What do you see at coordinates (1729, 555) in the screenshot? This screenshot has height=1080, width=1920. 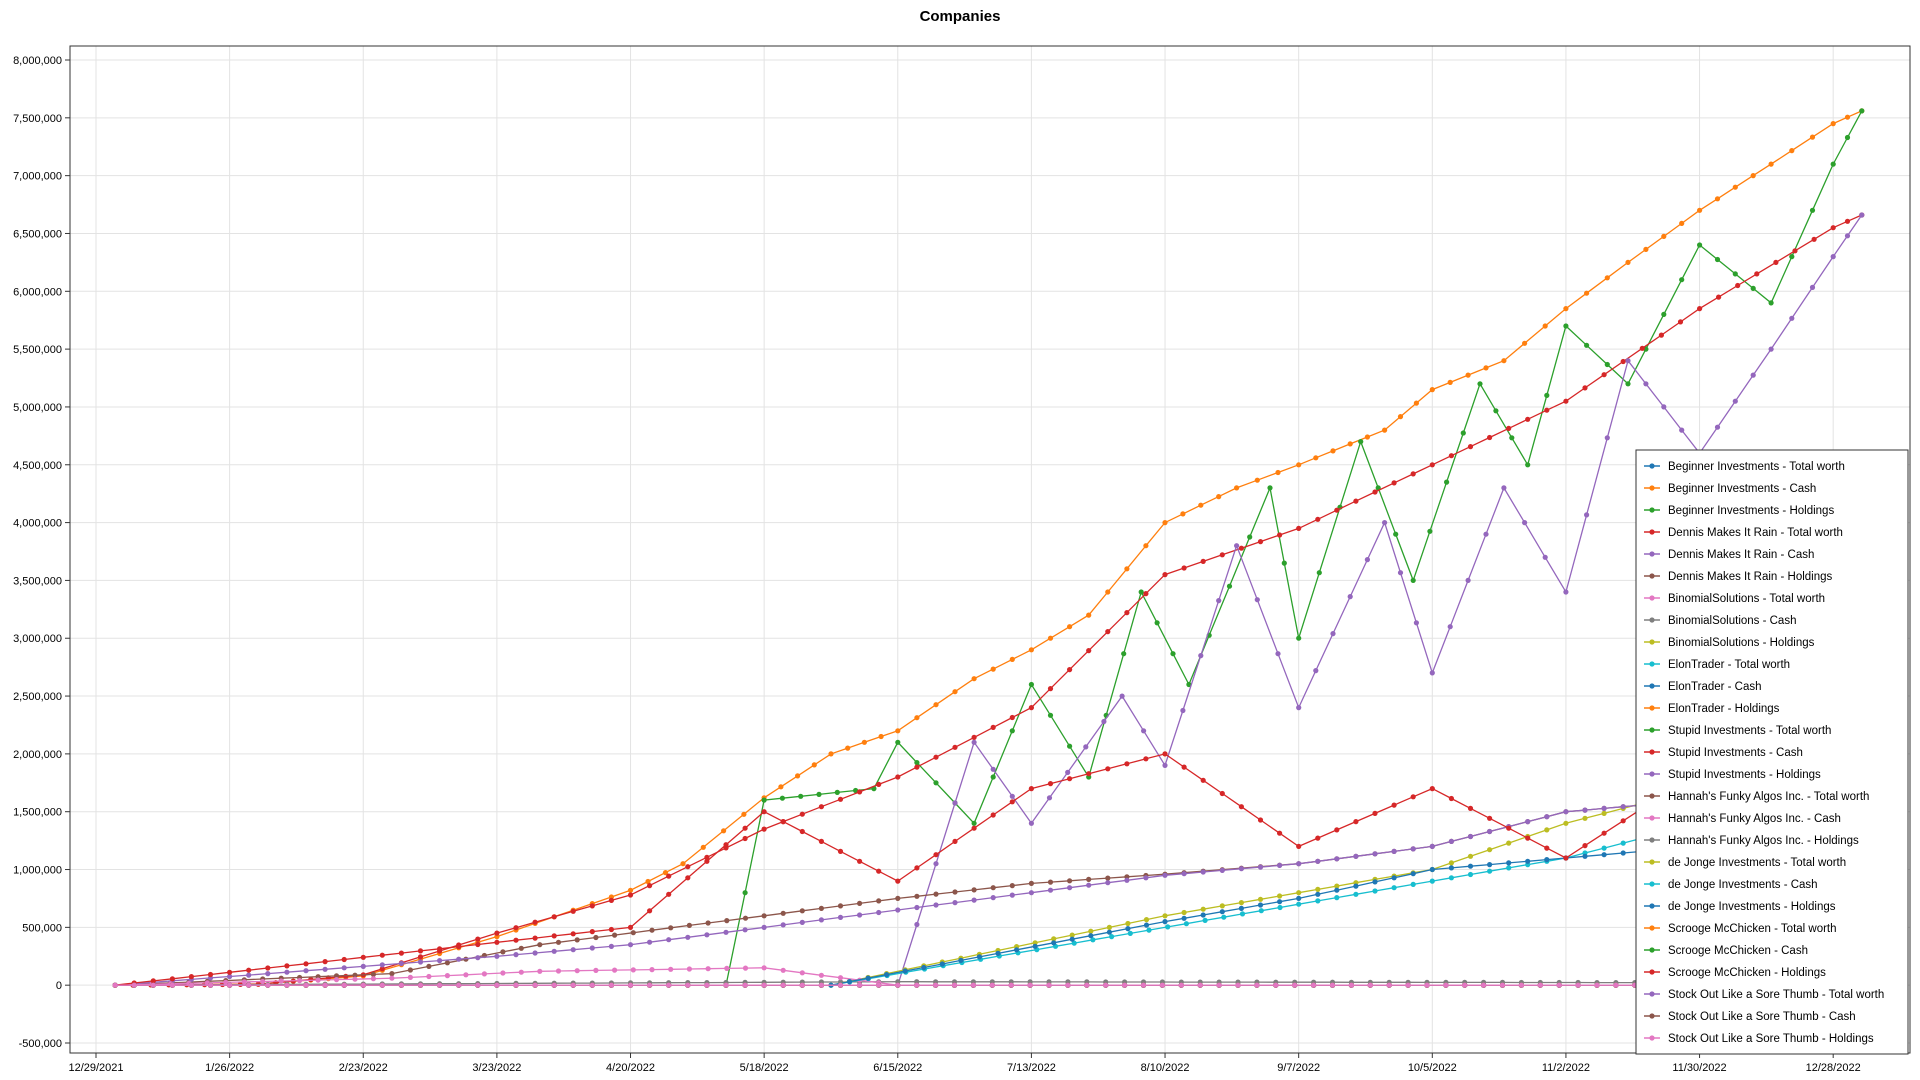 I see `legend-item: Dennis Makes It Rain - Cash` at bounding box center [1729, 555].